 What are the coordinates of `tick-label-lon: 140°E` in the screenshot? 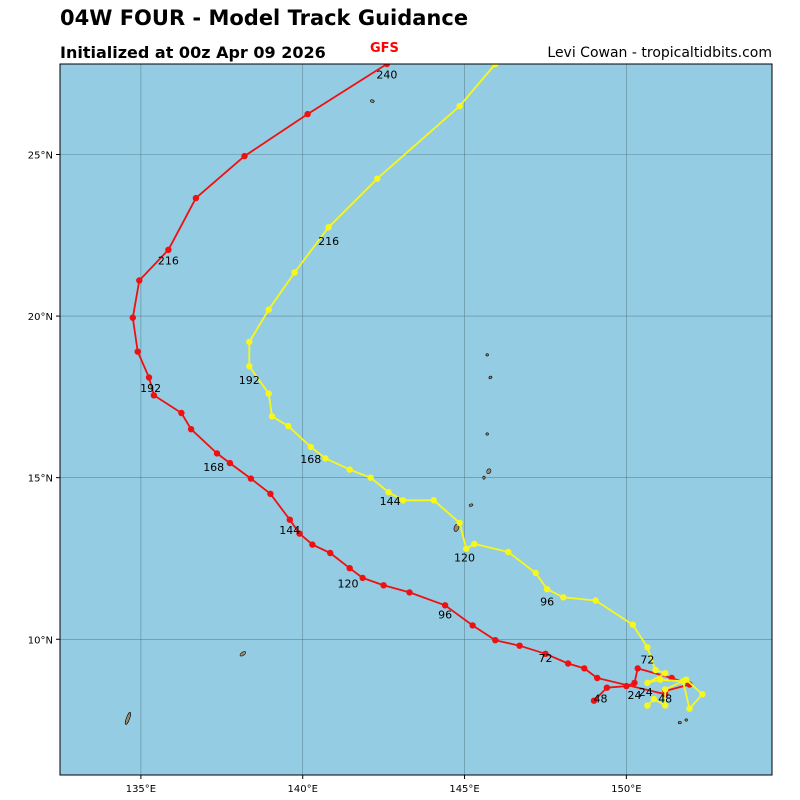 It's located at (303, 789).